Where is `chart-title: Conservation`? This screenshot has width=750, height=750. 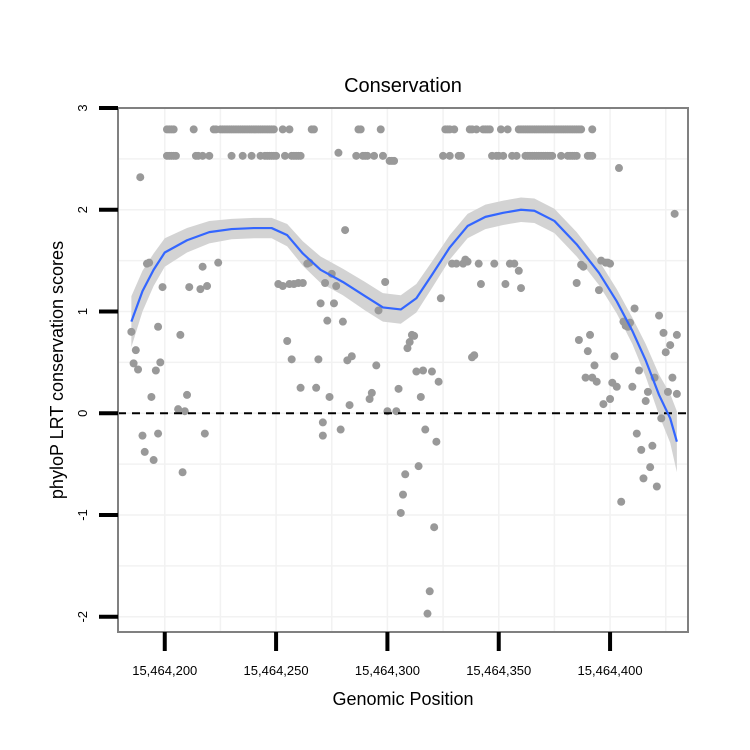
chart-title: Conservation is located at coordinates (403, 86).